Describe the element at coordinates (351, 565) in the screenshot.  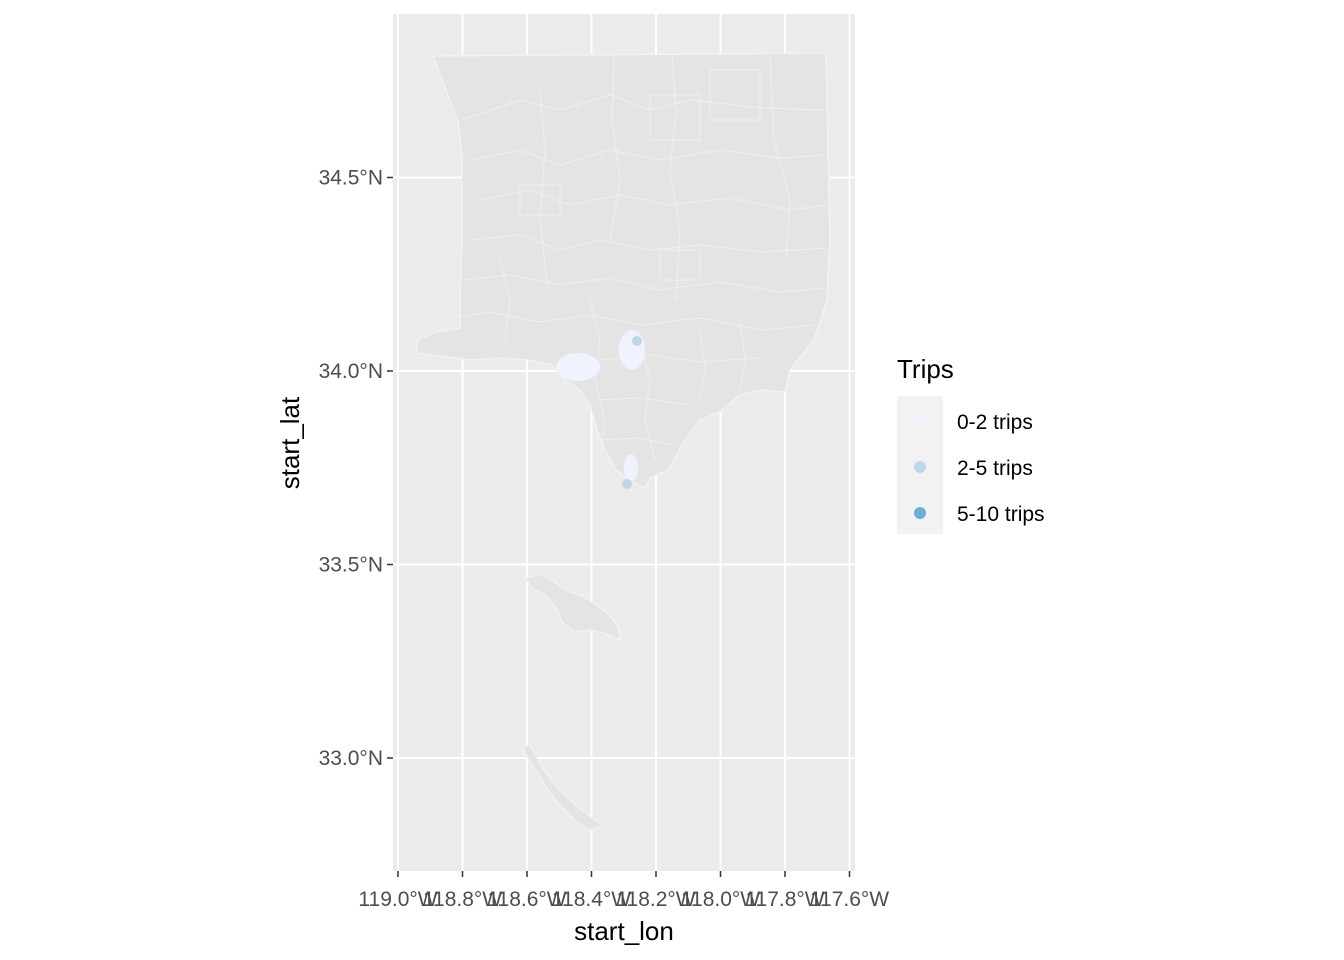
I see `y-tick-label: 33.5°N` at that location.